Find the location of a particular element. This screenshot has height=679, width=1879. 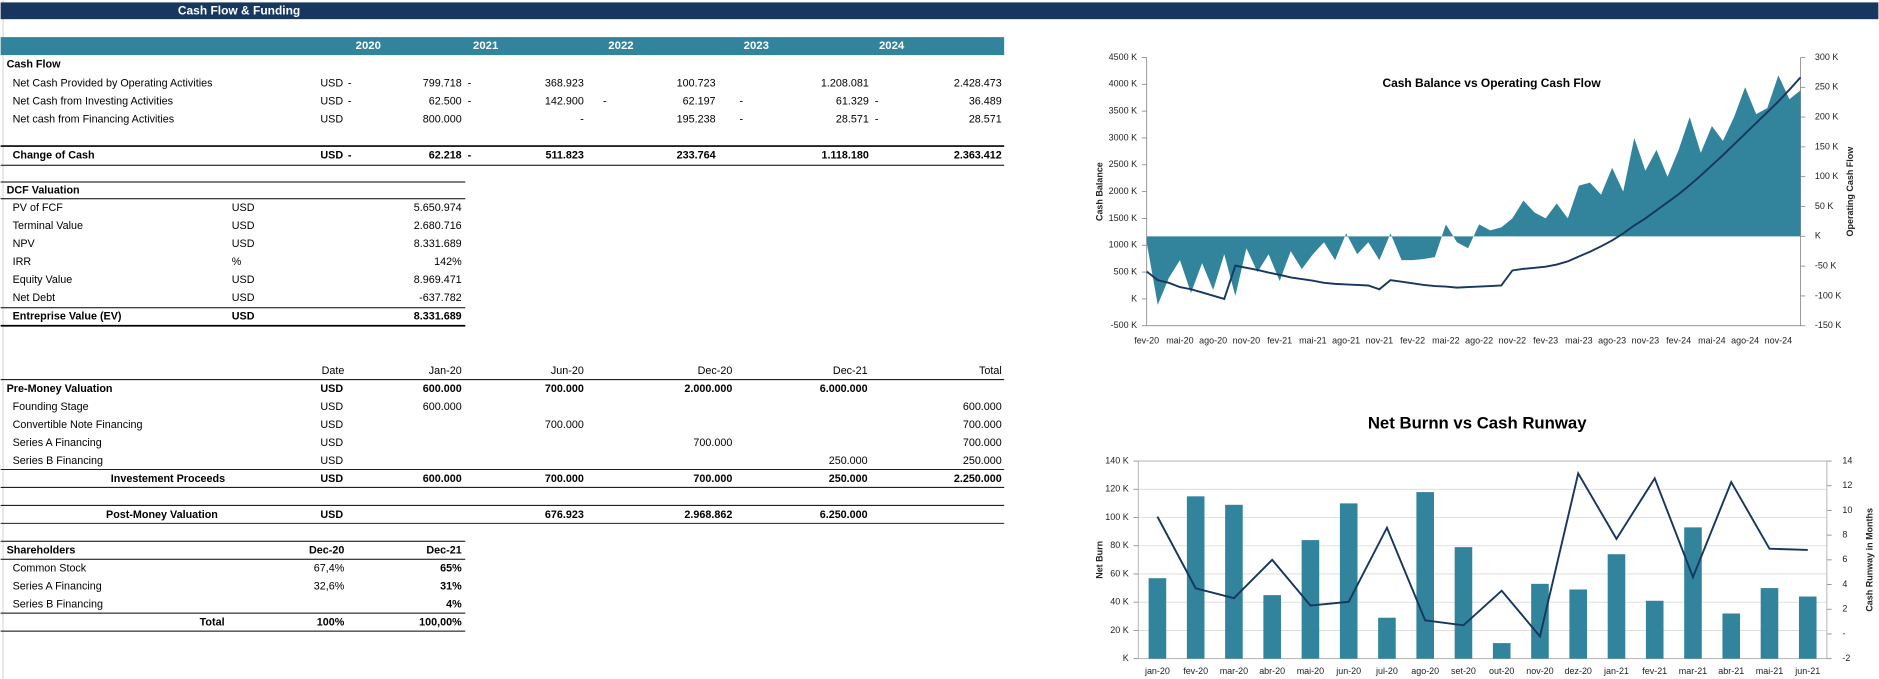

cell: 32,6% is located at coordinates (329, 587).